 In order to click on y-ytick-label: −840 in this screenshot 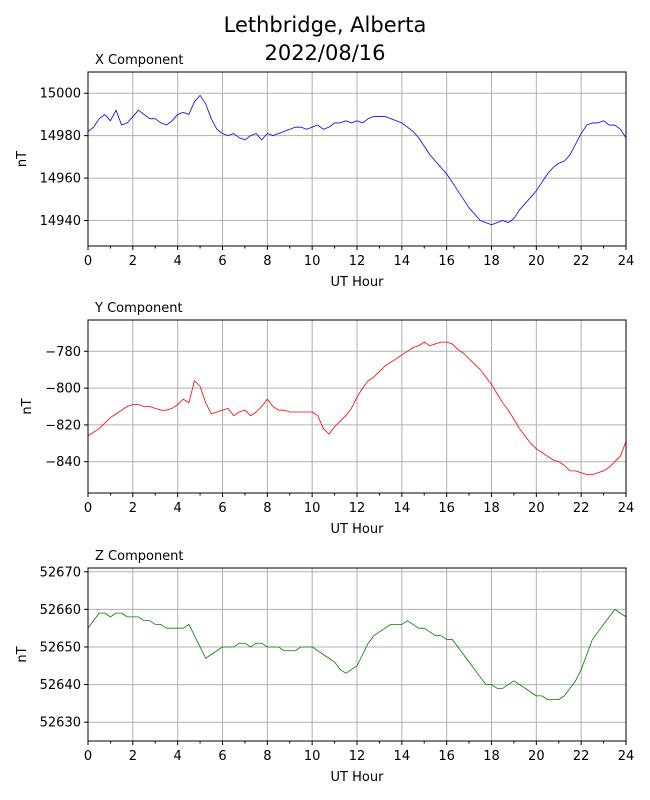, I will do `click(63, 462)`.